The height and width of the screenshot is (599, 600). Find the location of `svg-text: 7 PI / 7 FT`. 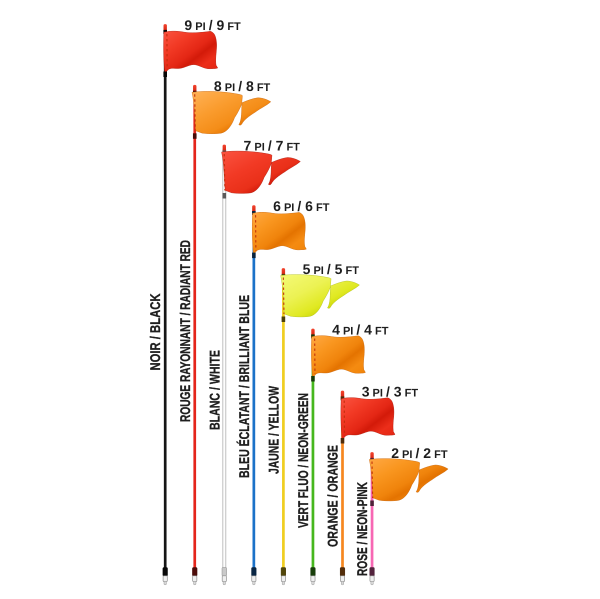

svg-text: 7 PI / 7 FT is located at coordinates (272, 146).